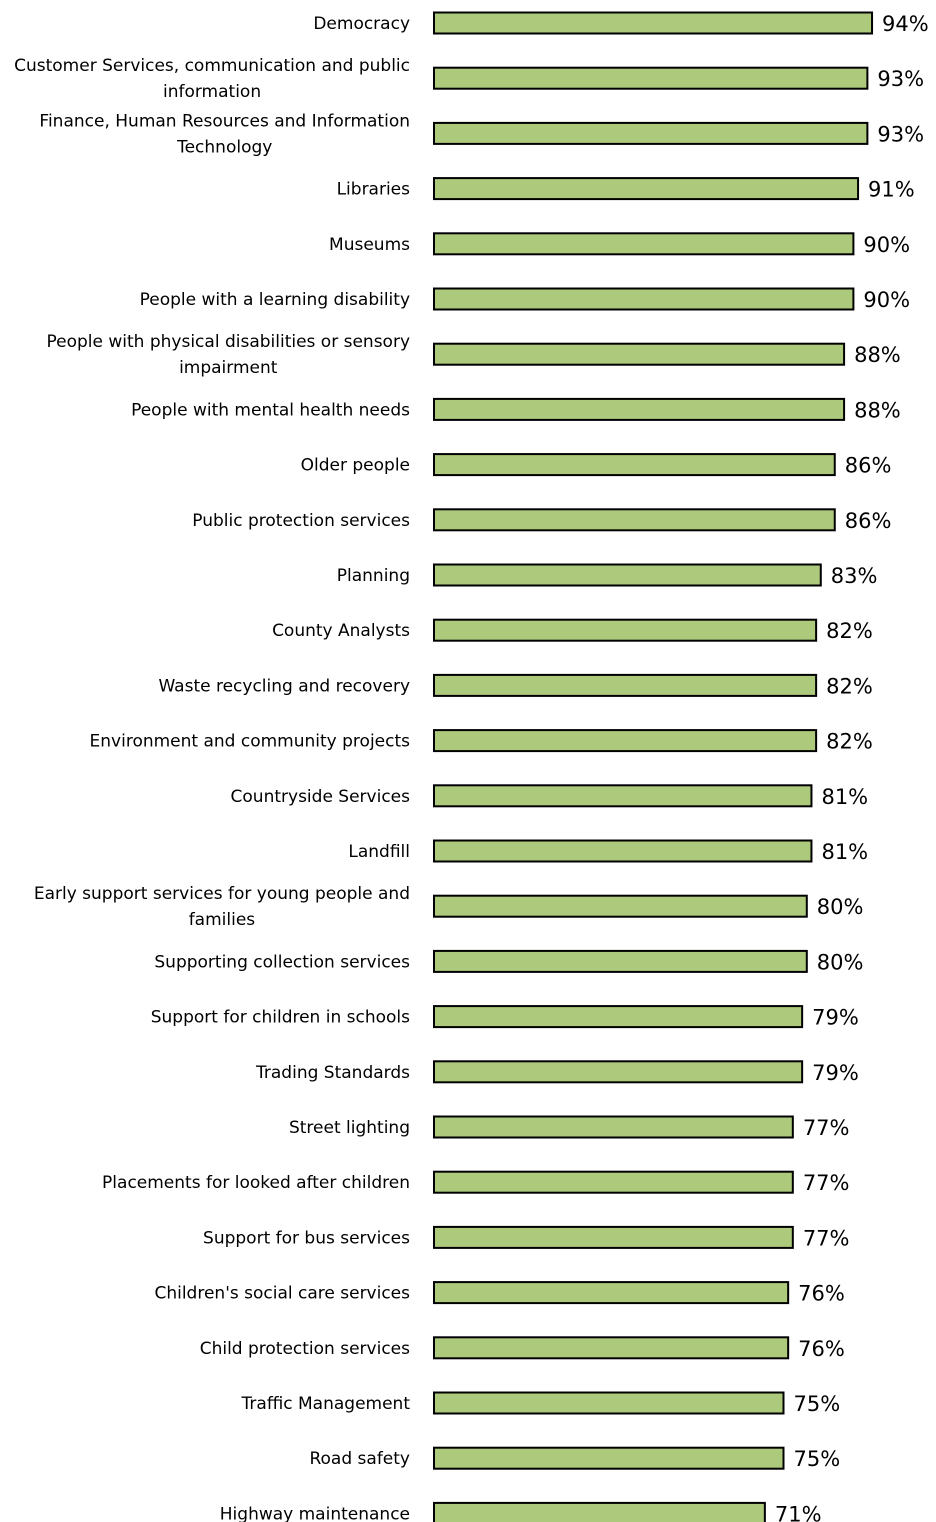 This screenshot has height=1522, width=936. Describe the element at coordinates (361, 24) in the screenshot. I see `category-label: Democracy` at that location.